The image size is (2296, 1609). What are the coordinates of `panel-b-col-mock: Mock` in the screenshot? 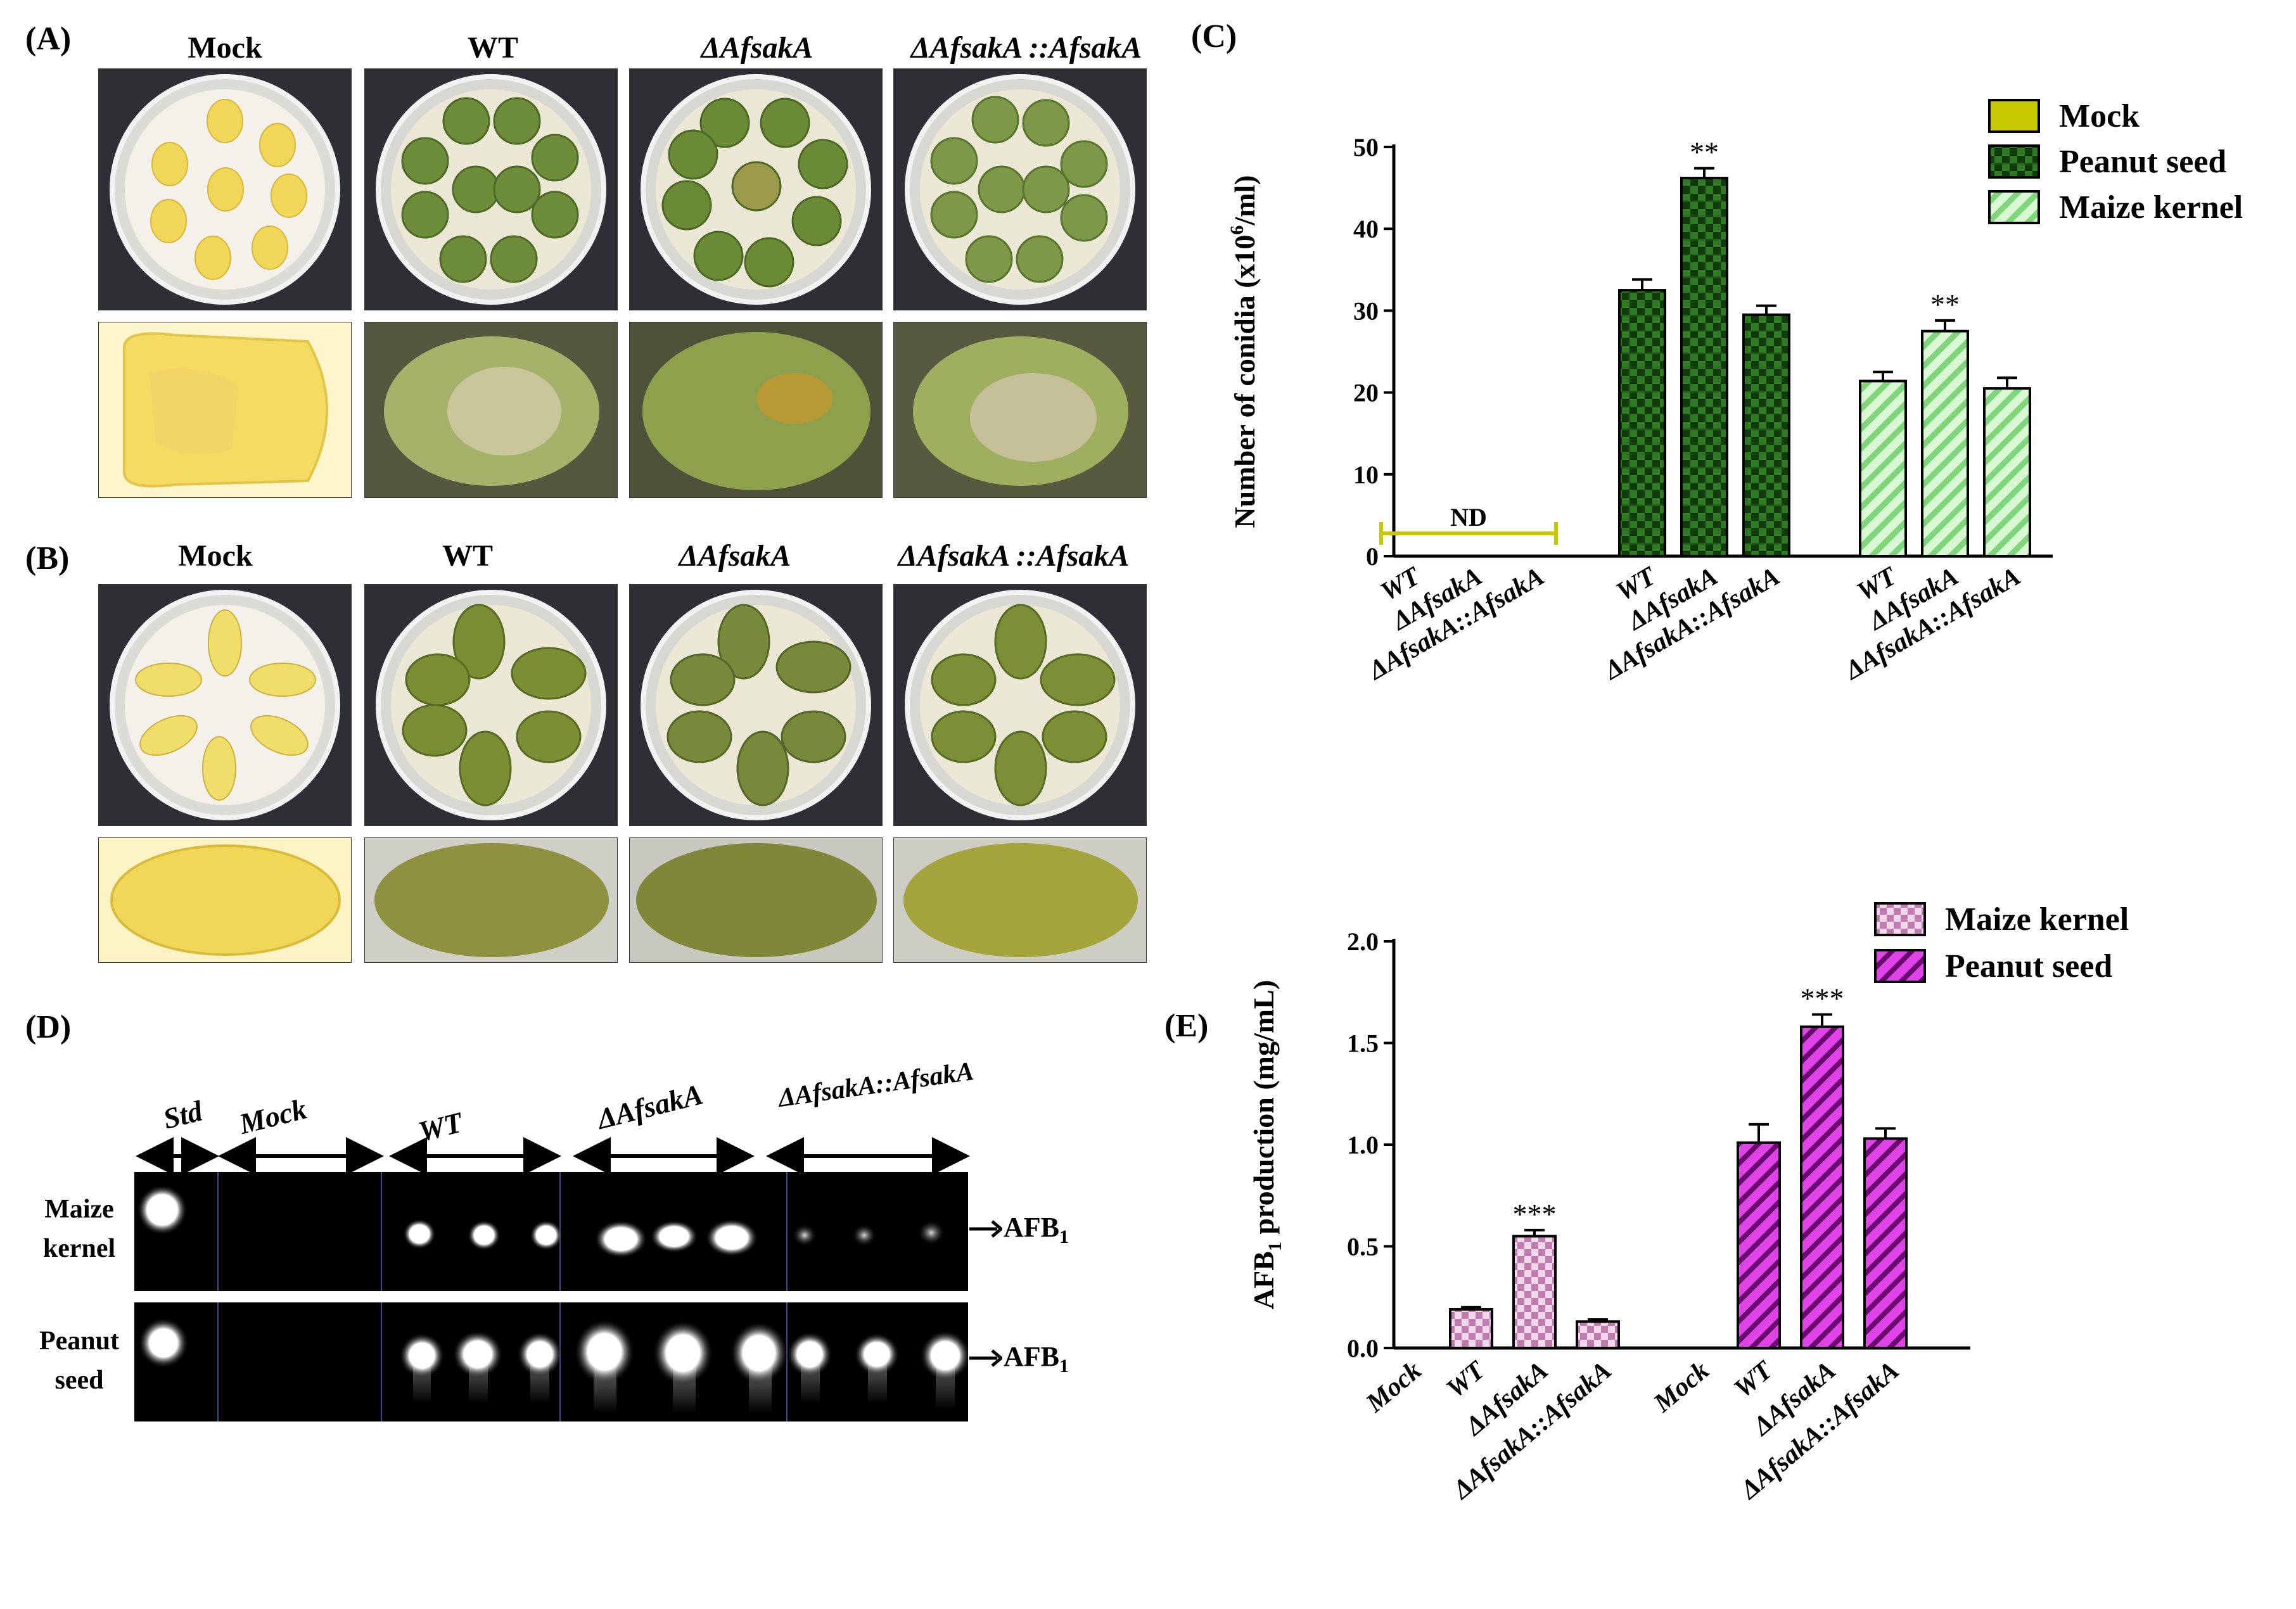 It's located at (215, 556).